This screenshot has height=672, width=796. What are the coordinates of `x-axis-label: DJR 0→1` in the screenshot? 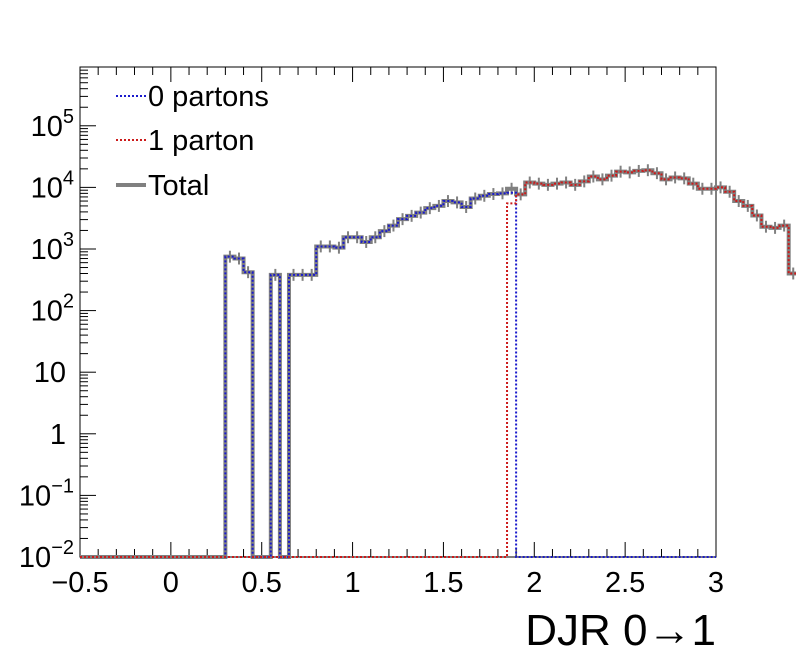 It's located at (620, 630).